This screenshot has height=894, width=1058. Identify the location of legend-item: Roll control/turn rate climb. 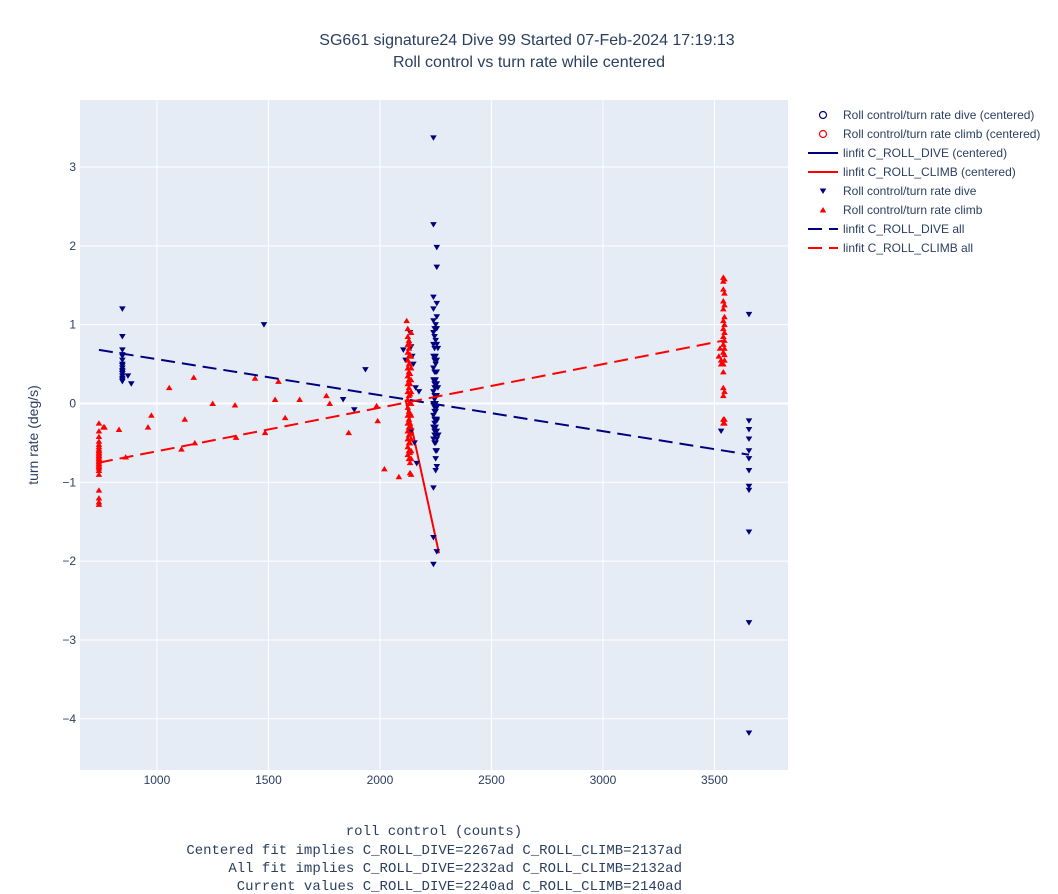
(901, 210).